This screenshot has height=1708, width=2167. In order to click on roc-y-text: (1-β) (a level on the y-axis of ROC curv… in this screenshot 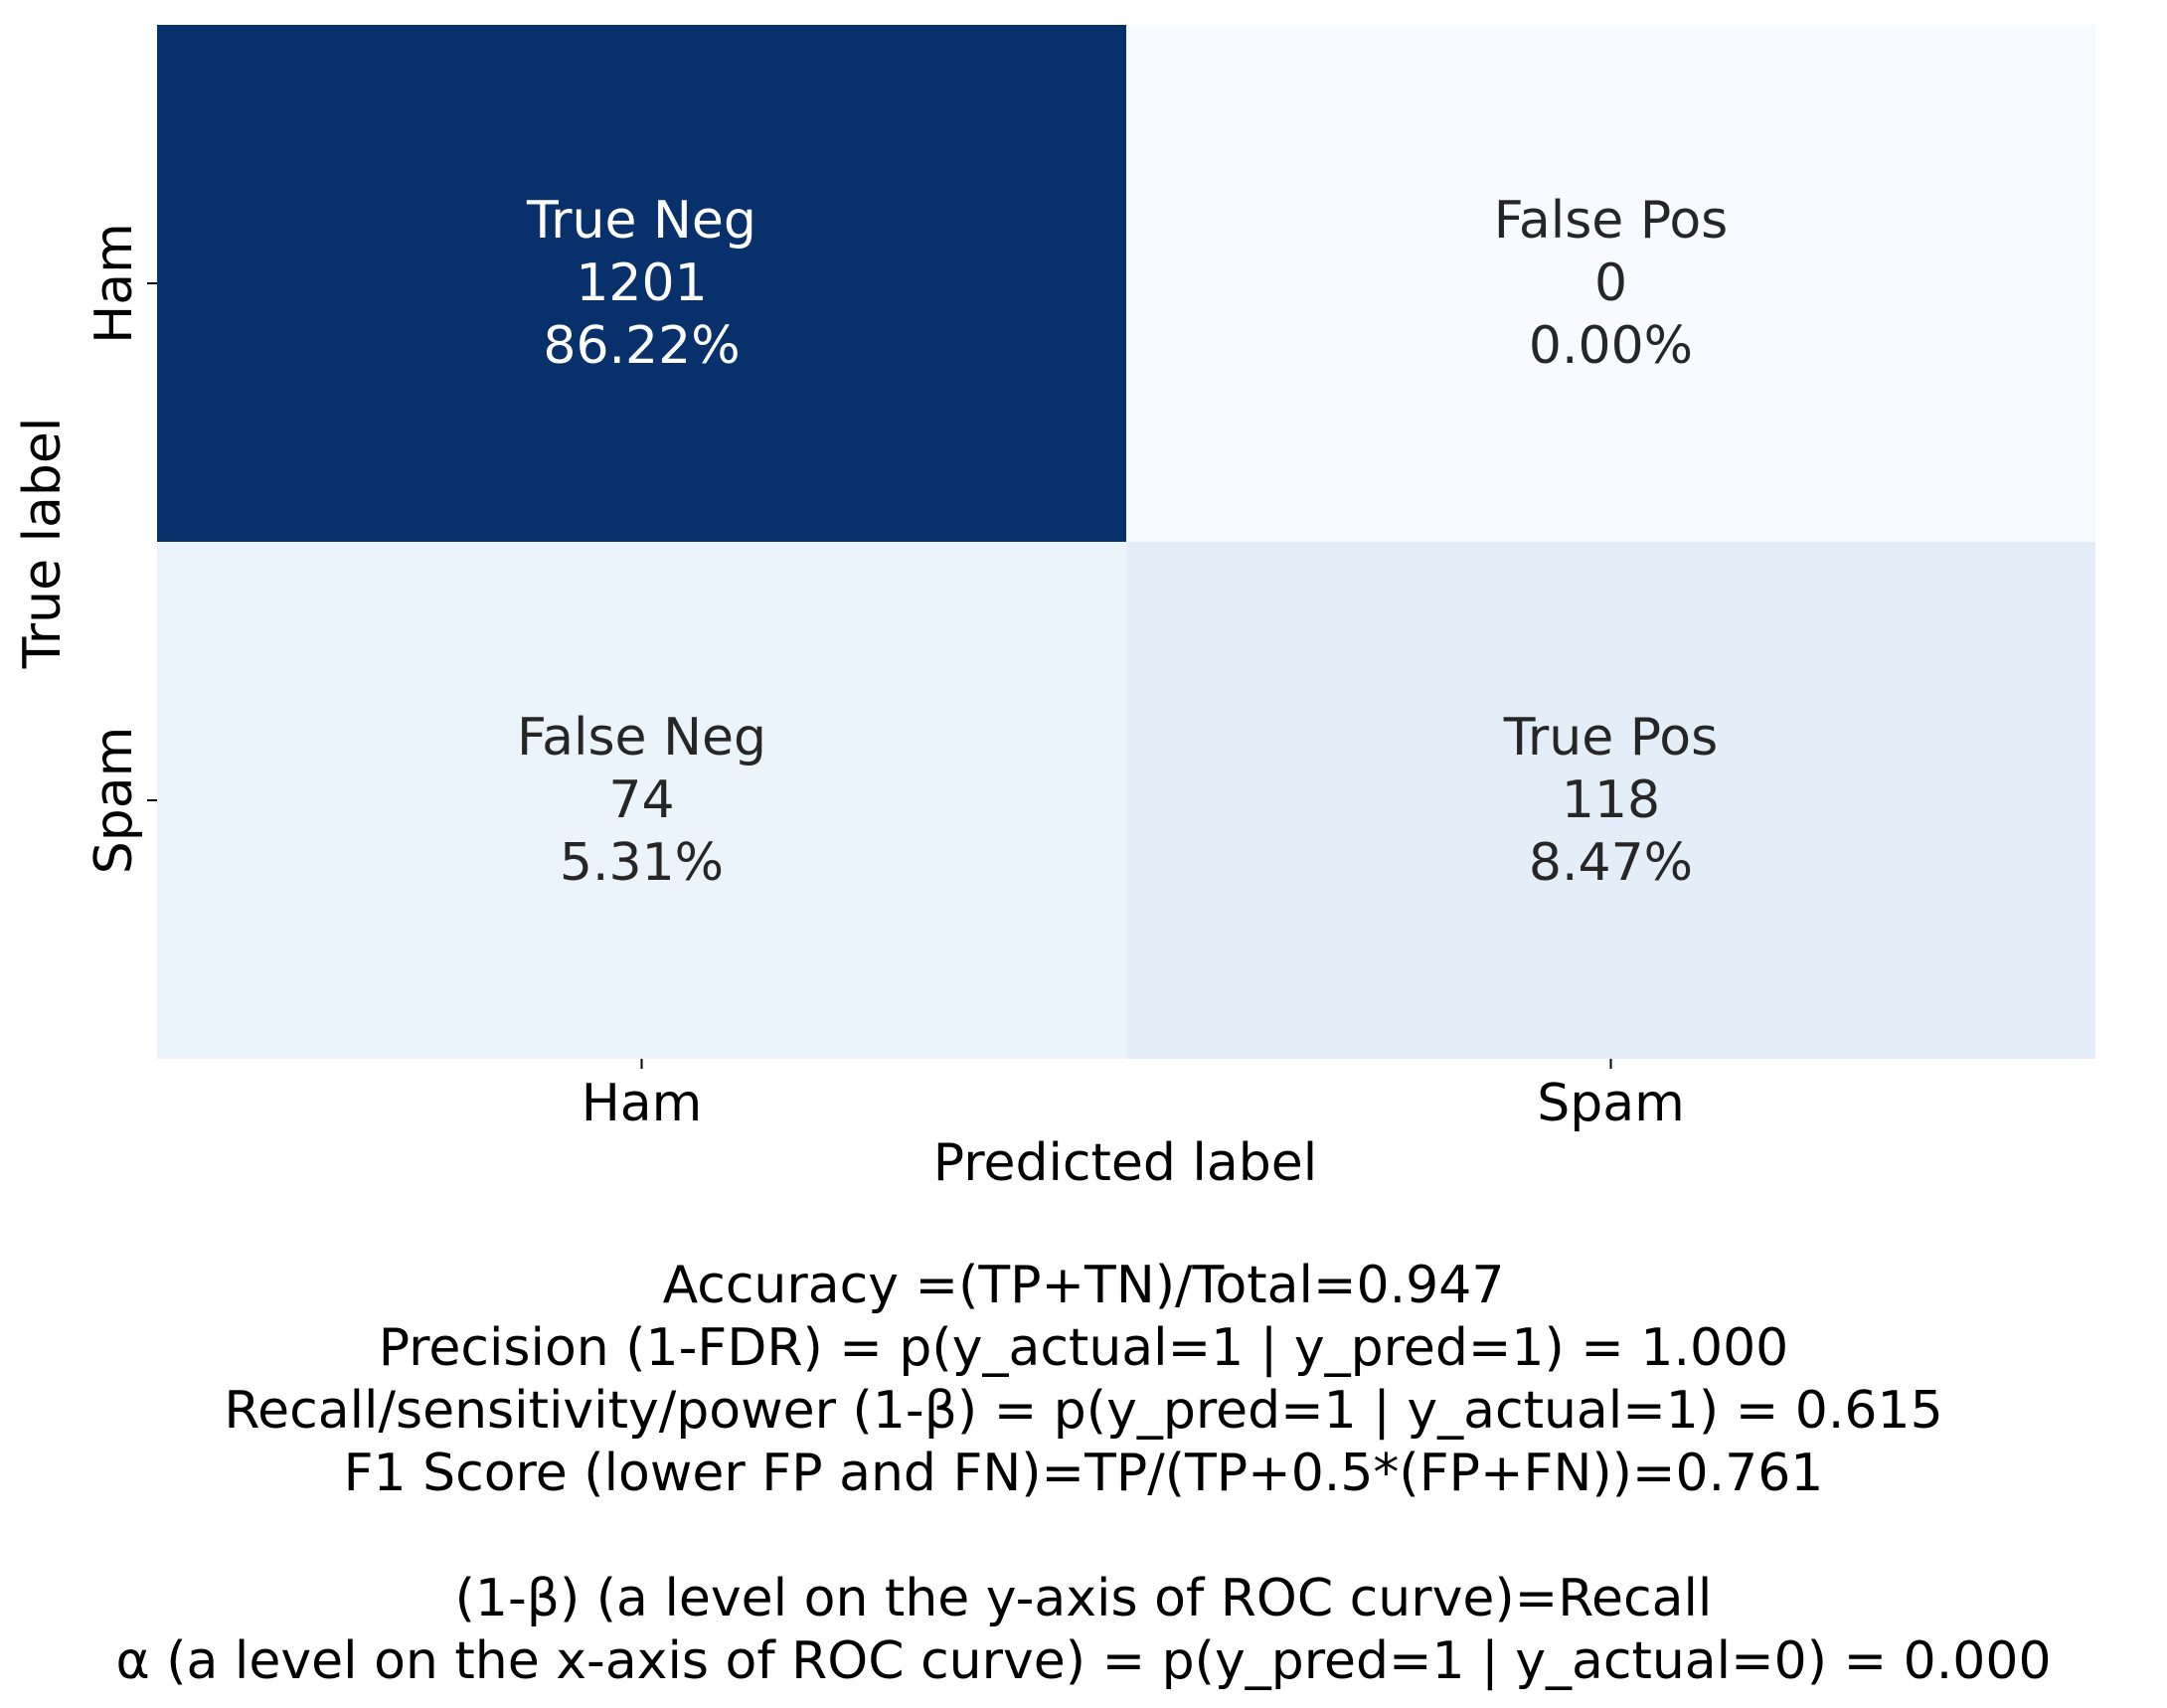, I will do `click(1083, 1598)`.